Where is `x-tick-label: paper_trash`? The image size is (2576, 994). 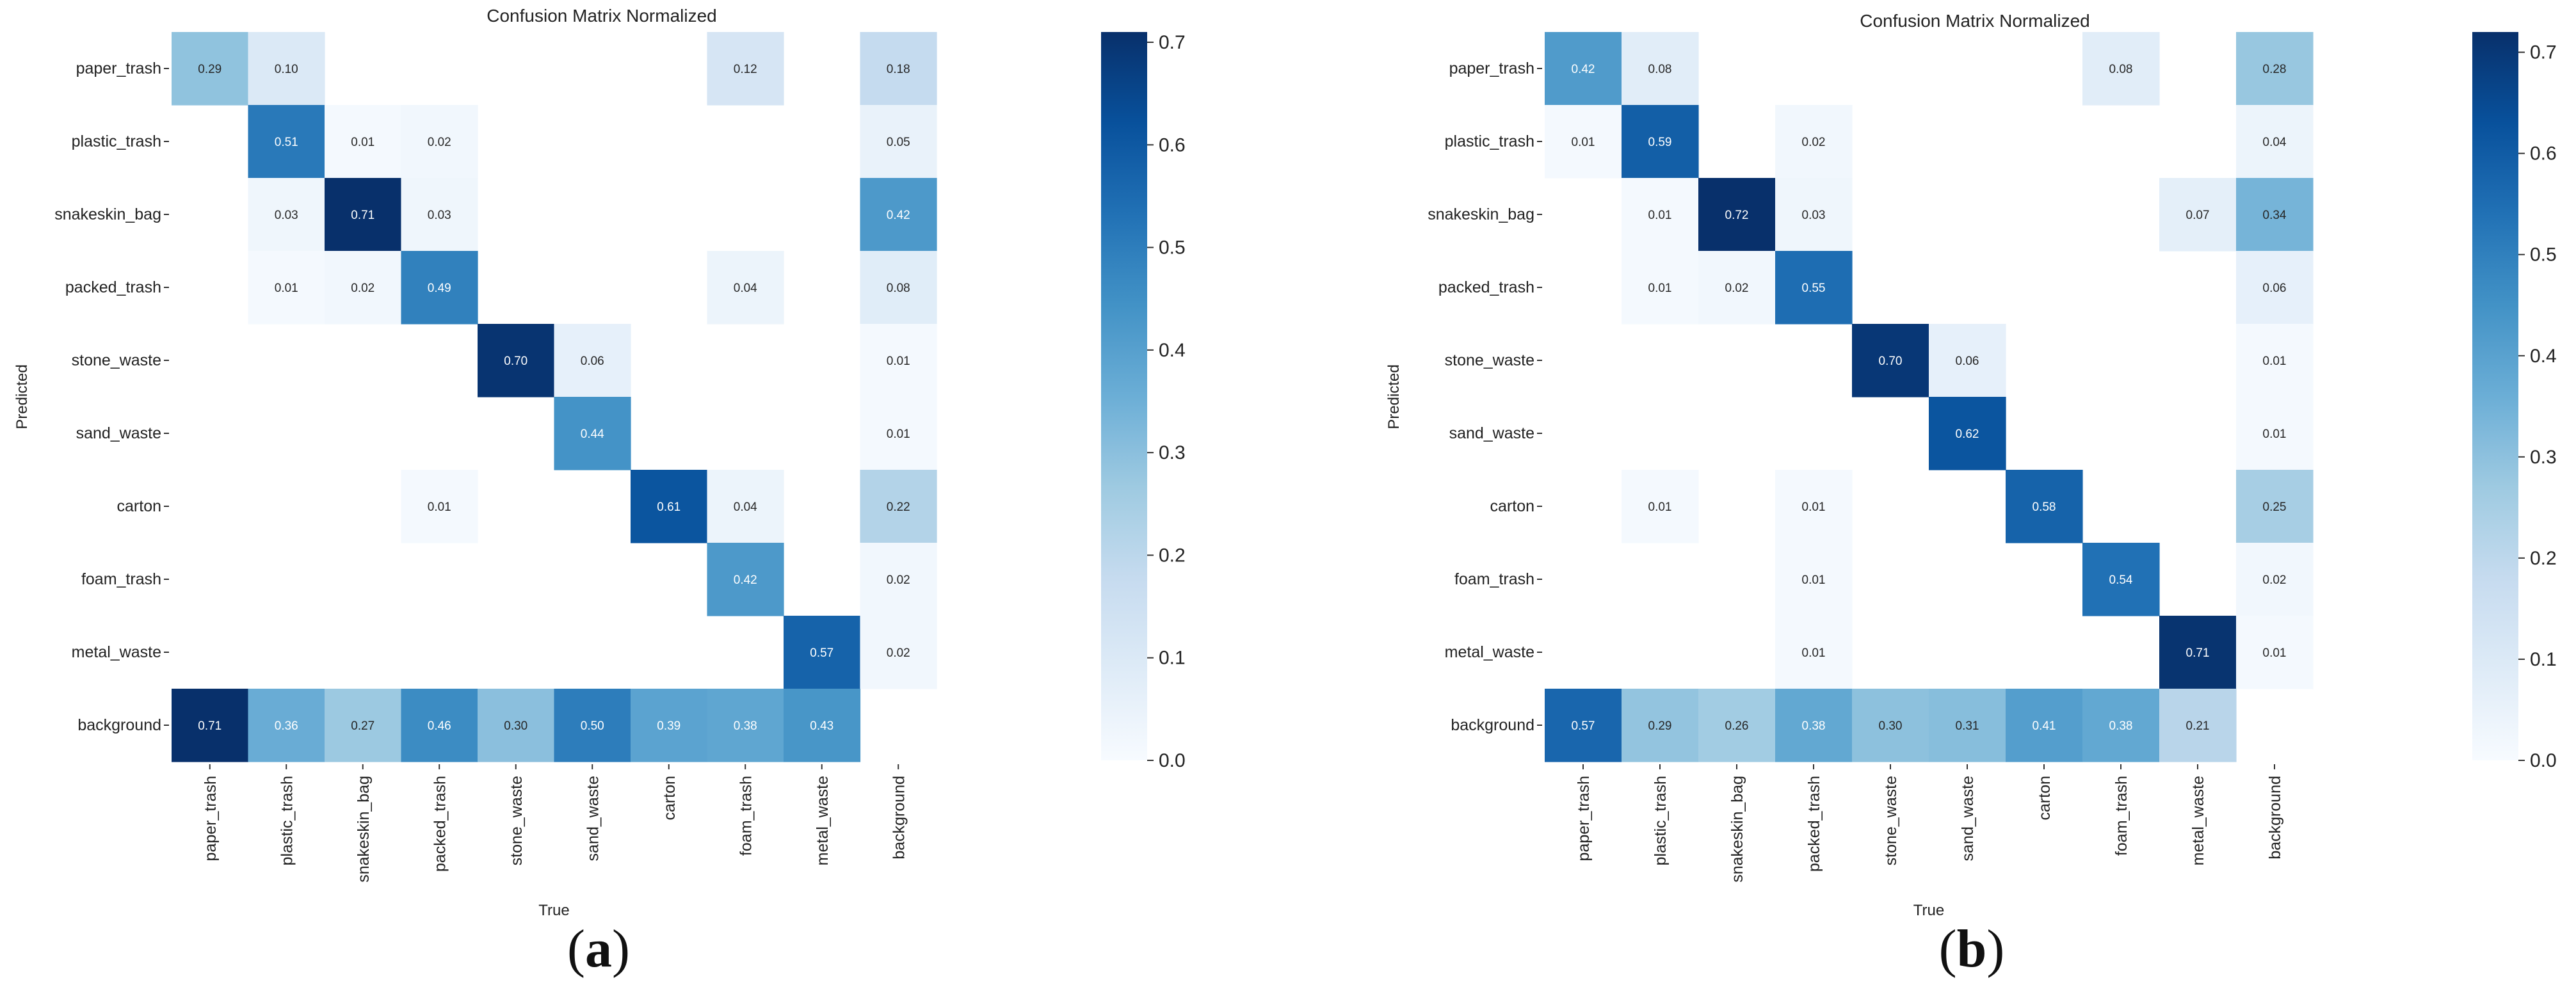 x-tick-label: paper_trash is located at coordinates (211, 818).